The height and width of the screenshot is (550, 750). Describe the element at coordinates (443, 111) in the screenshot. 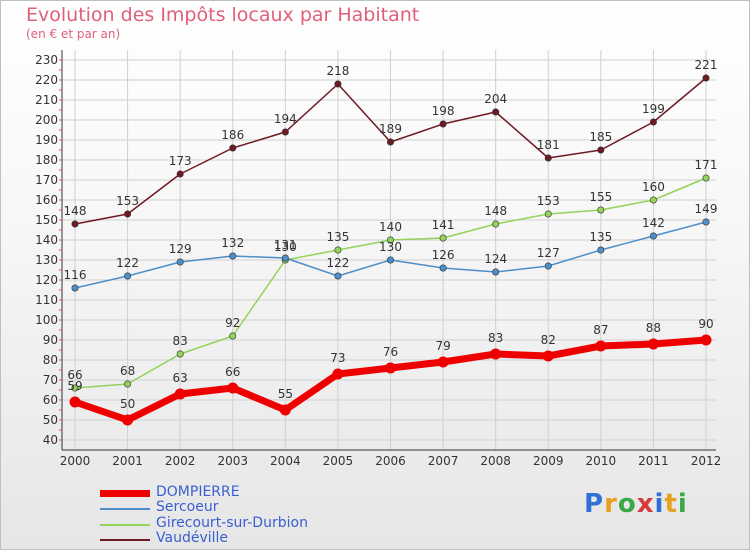

I see `data-label: 198` at that location.